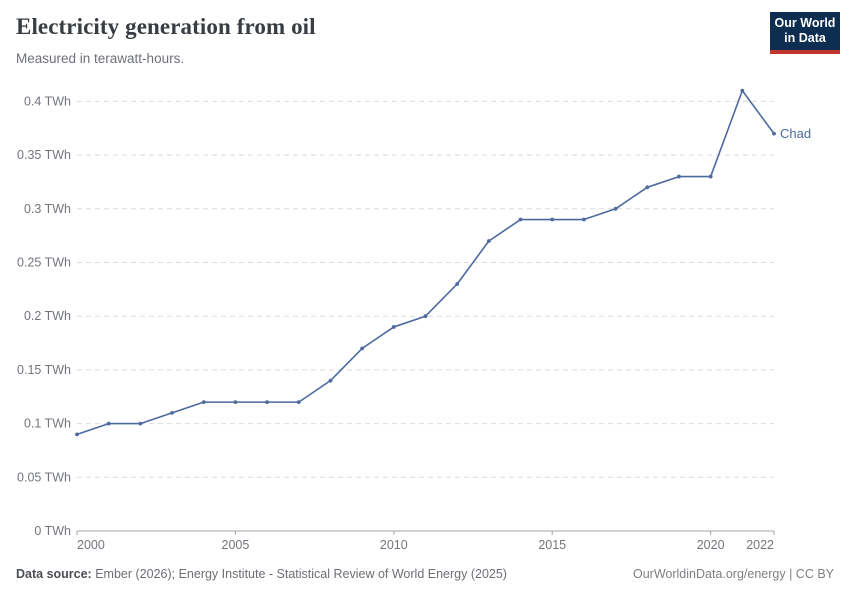 Image resolution: width=850 pixels, height=600 pixels. Describe the element at coordinates (394, 545) in the screenshot. I see `x-tick-label: 2010` at that location.